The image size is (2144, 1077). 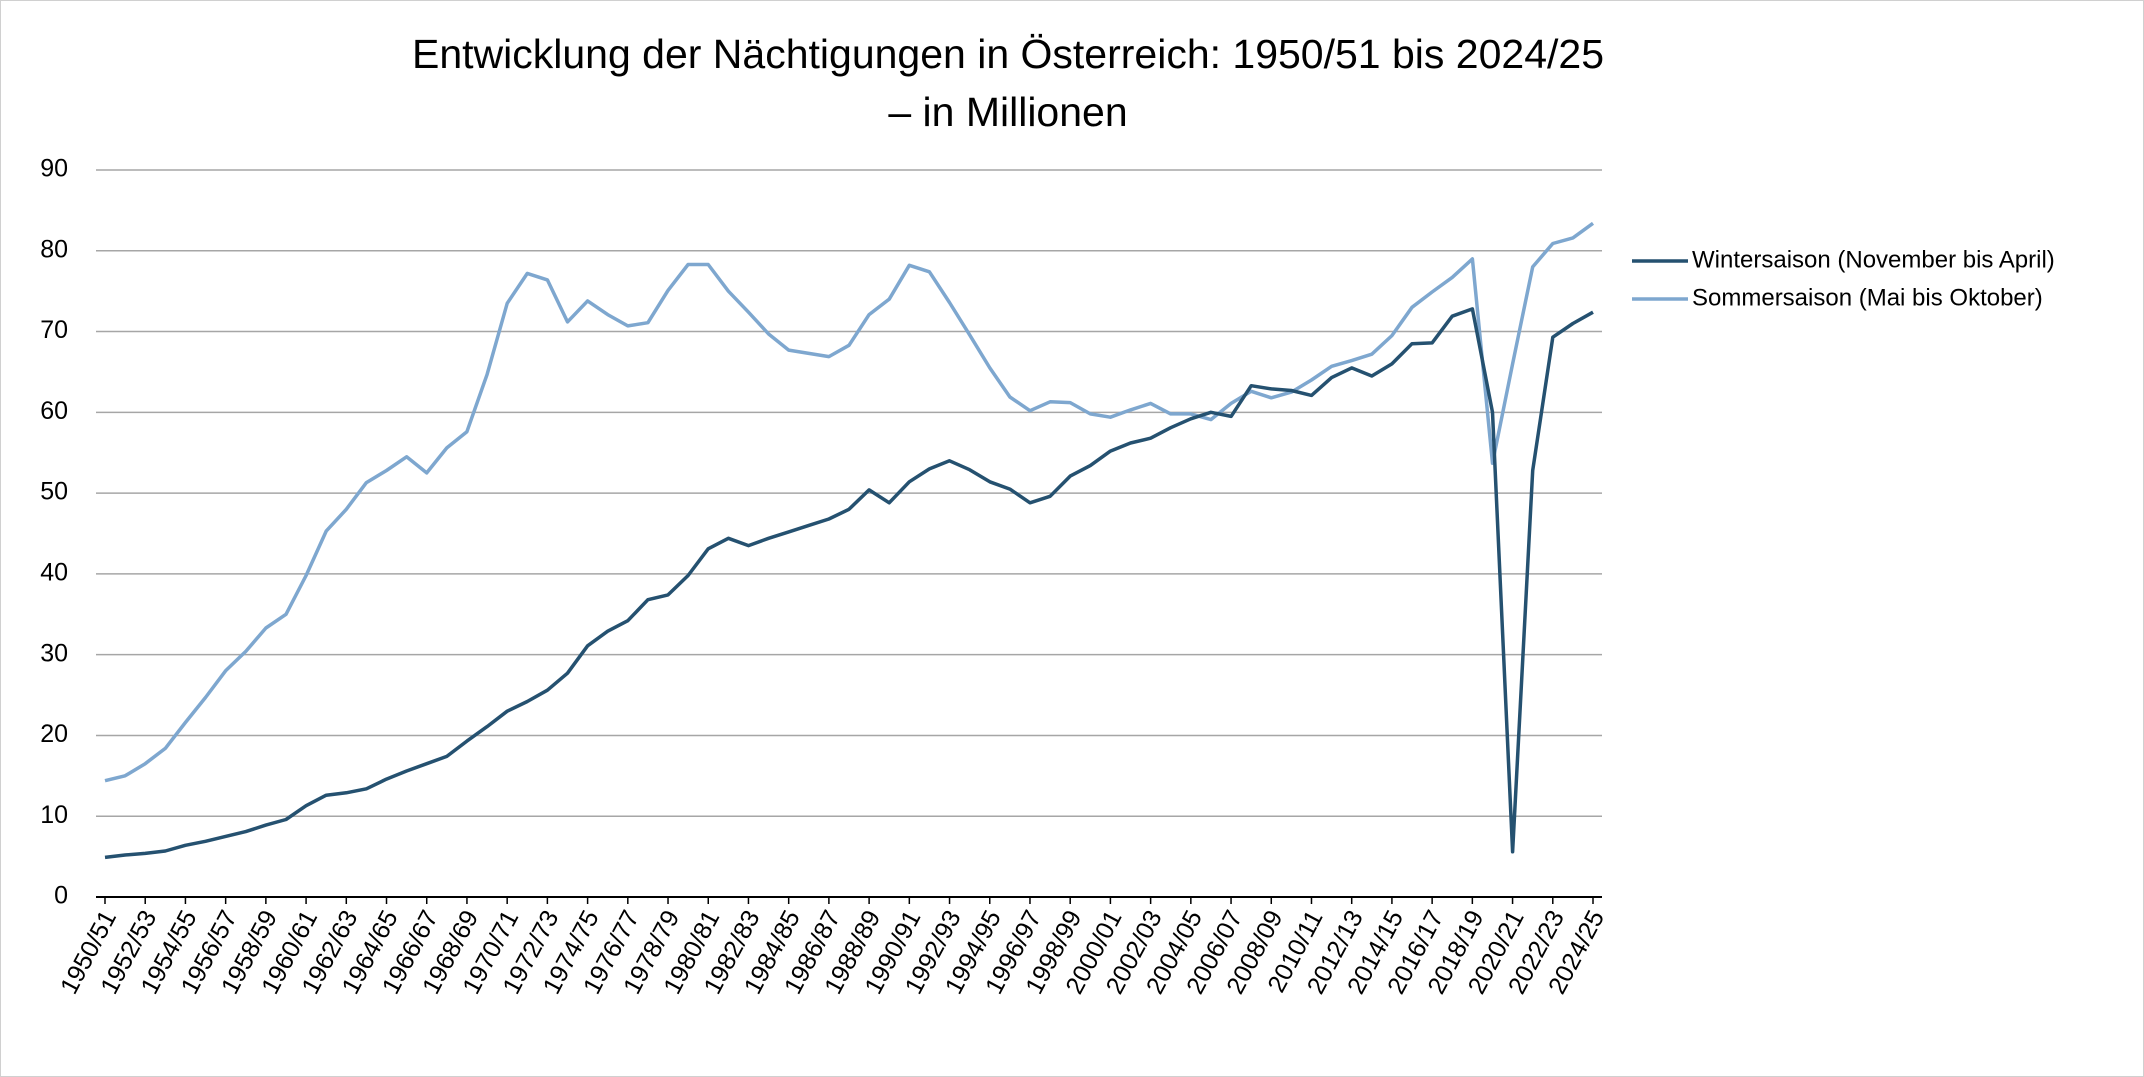 I want to click on y-tick-label: 50, so click(x=54, y=492).